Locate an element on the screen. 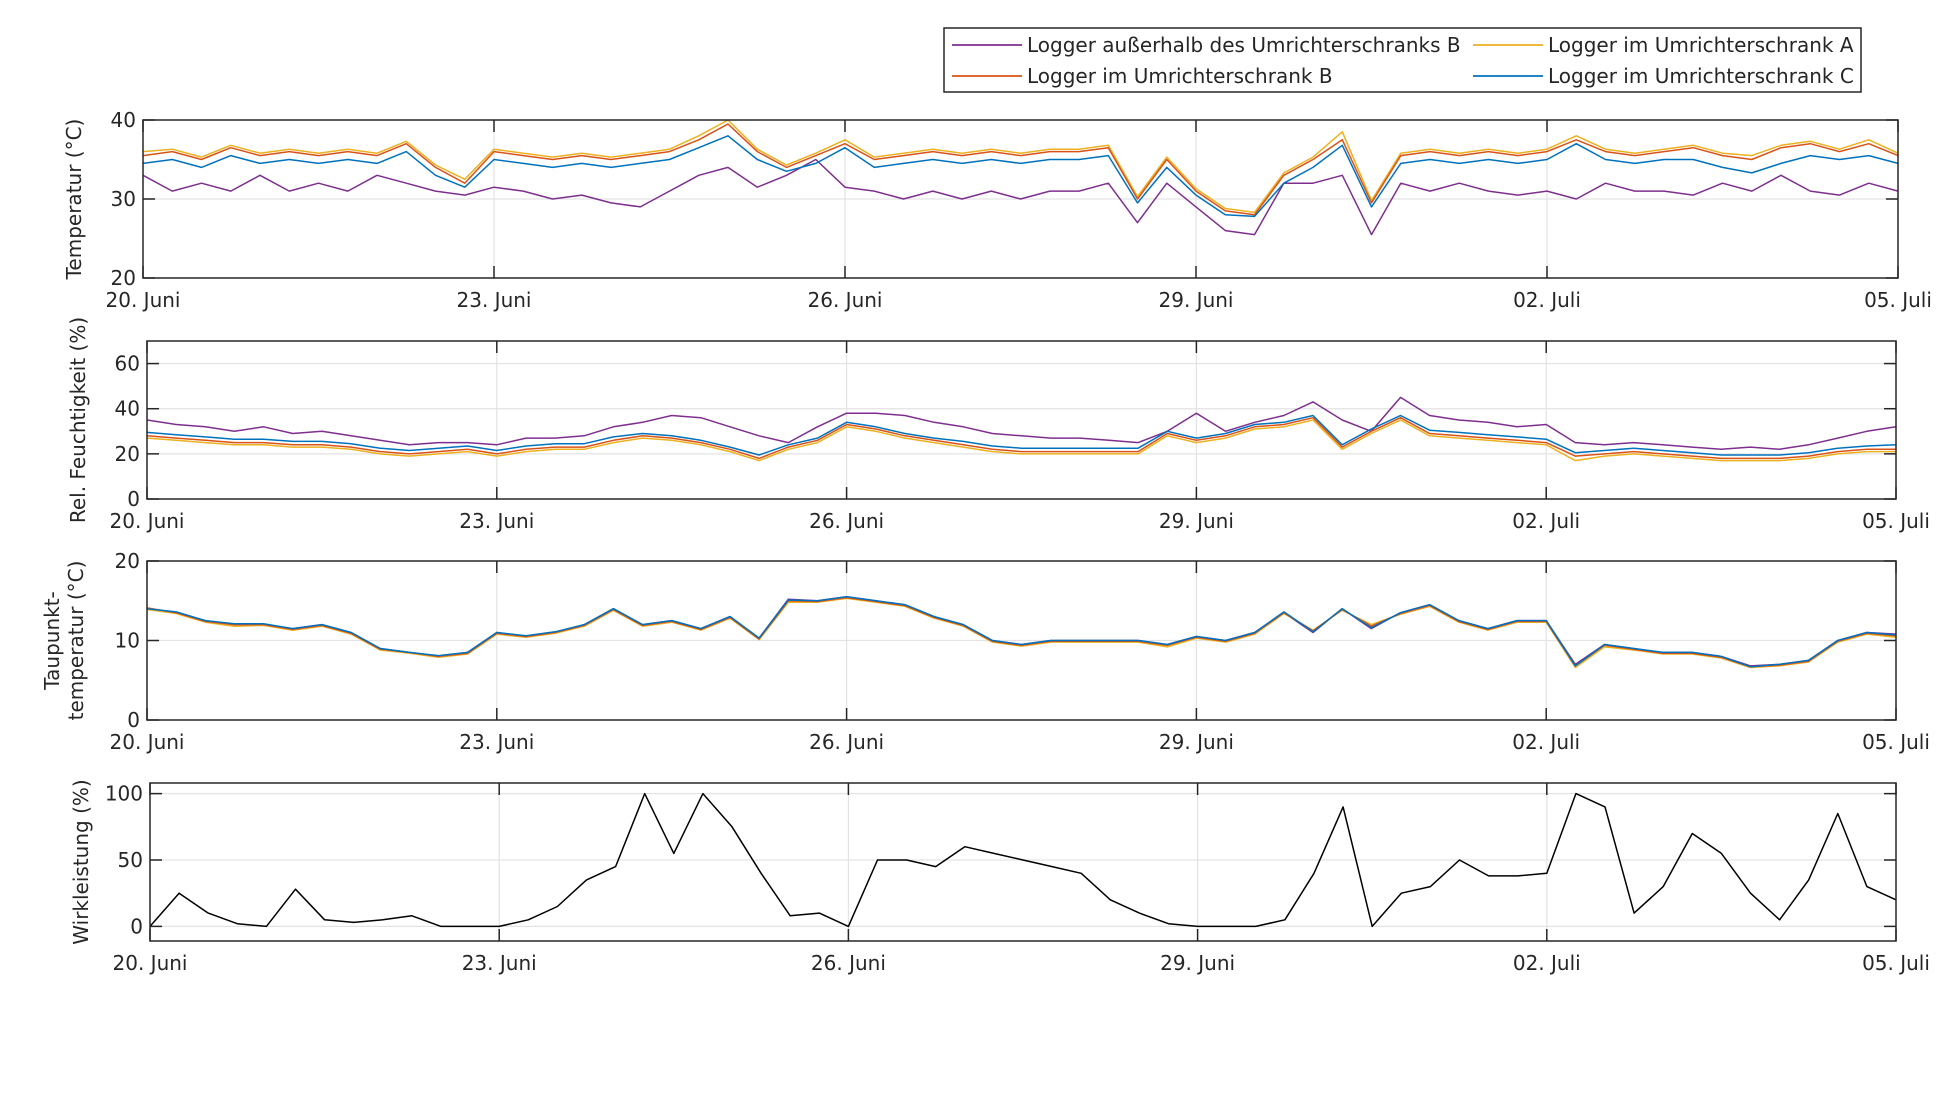  y-tick-label: 50 is located at coordinates (130, 860).